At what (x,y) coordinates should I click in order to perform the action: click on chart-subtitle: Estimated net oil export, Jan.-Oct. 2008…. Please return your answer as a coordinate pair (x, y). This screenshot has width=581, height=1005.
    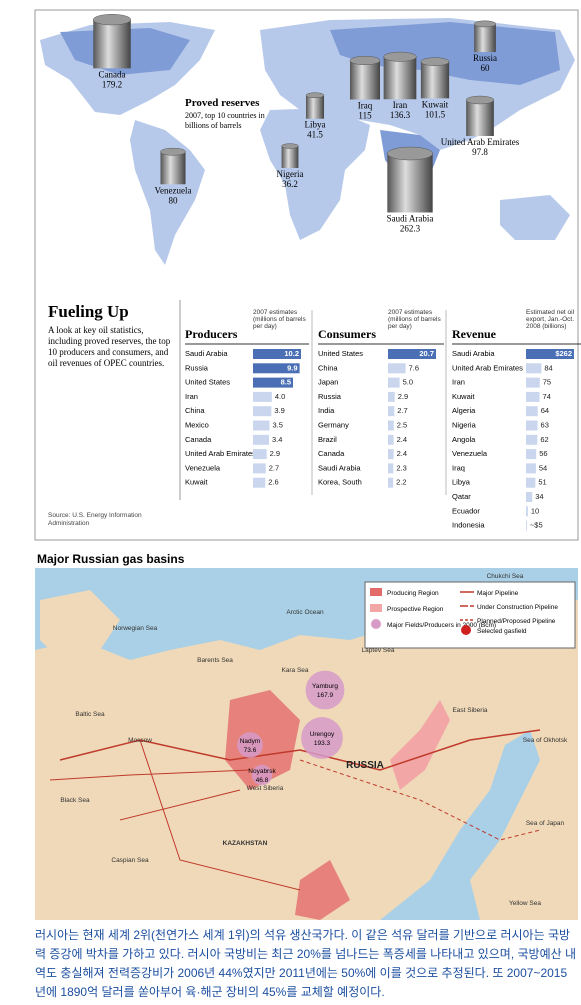
    Looking at the image, I should click on (550, 319).